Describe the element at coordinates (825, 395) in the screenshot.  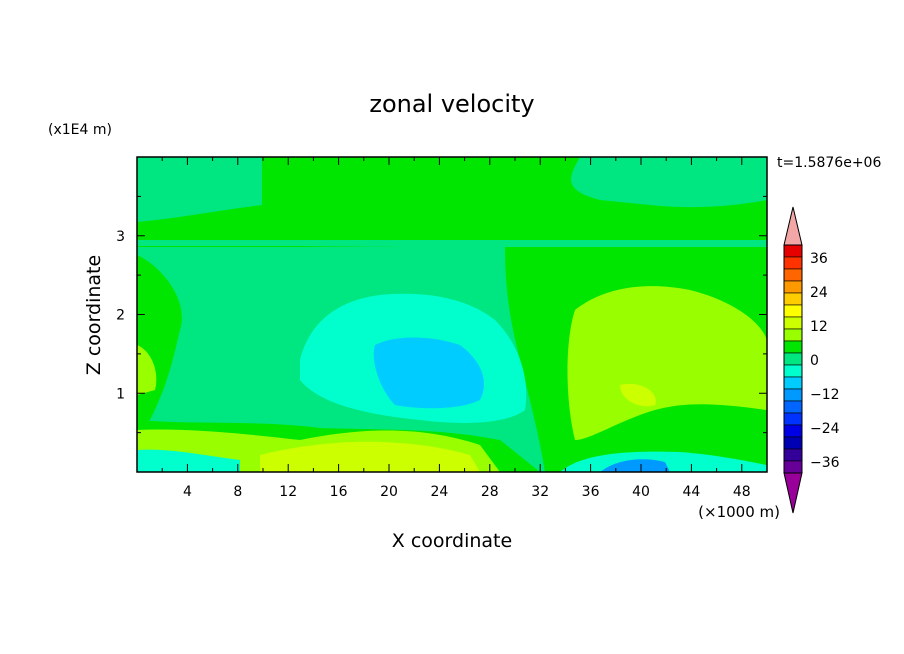
I see `colorbar-label: −12` at that location.